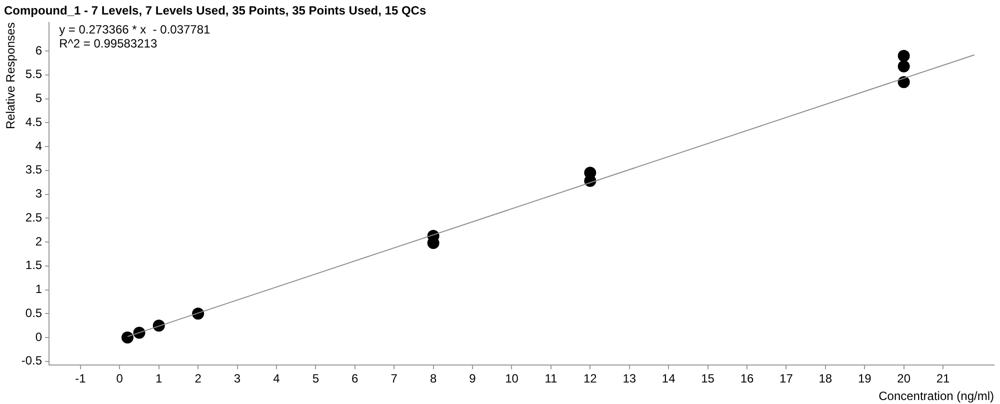  What do you see at coordinates (433, 379) in the screenshot?
I see `x-tick-label: 8` at bounding box center [433, 379].